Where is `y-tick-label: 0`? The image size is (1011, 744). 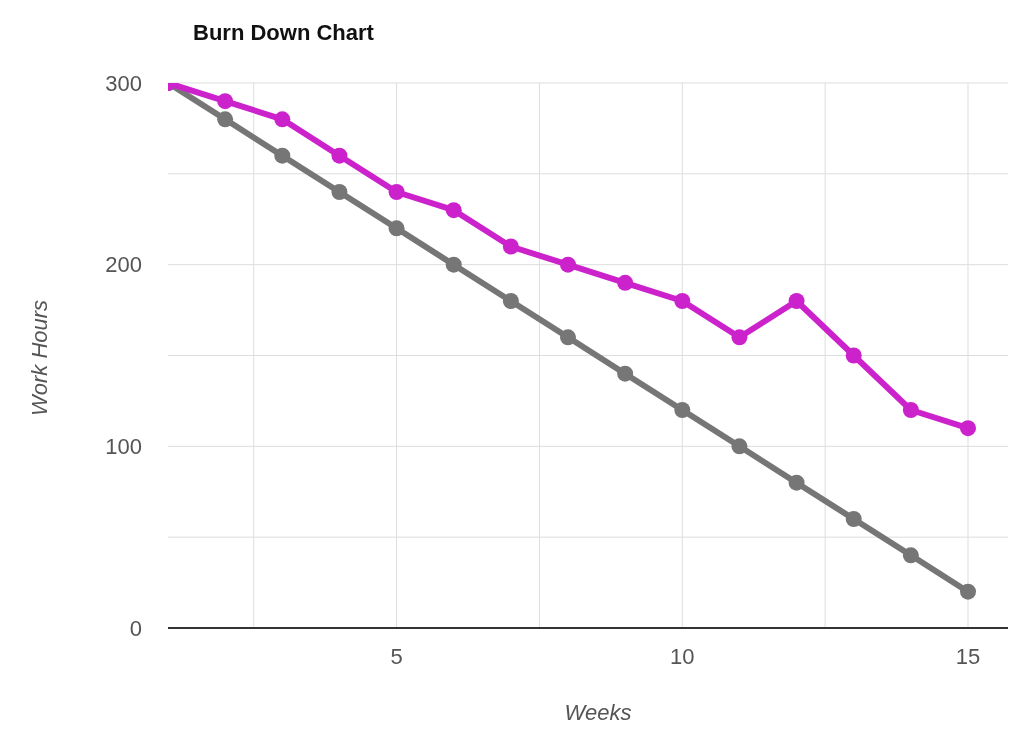
y-tick-label: 0 is located at coordinates (135, 628).